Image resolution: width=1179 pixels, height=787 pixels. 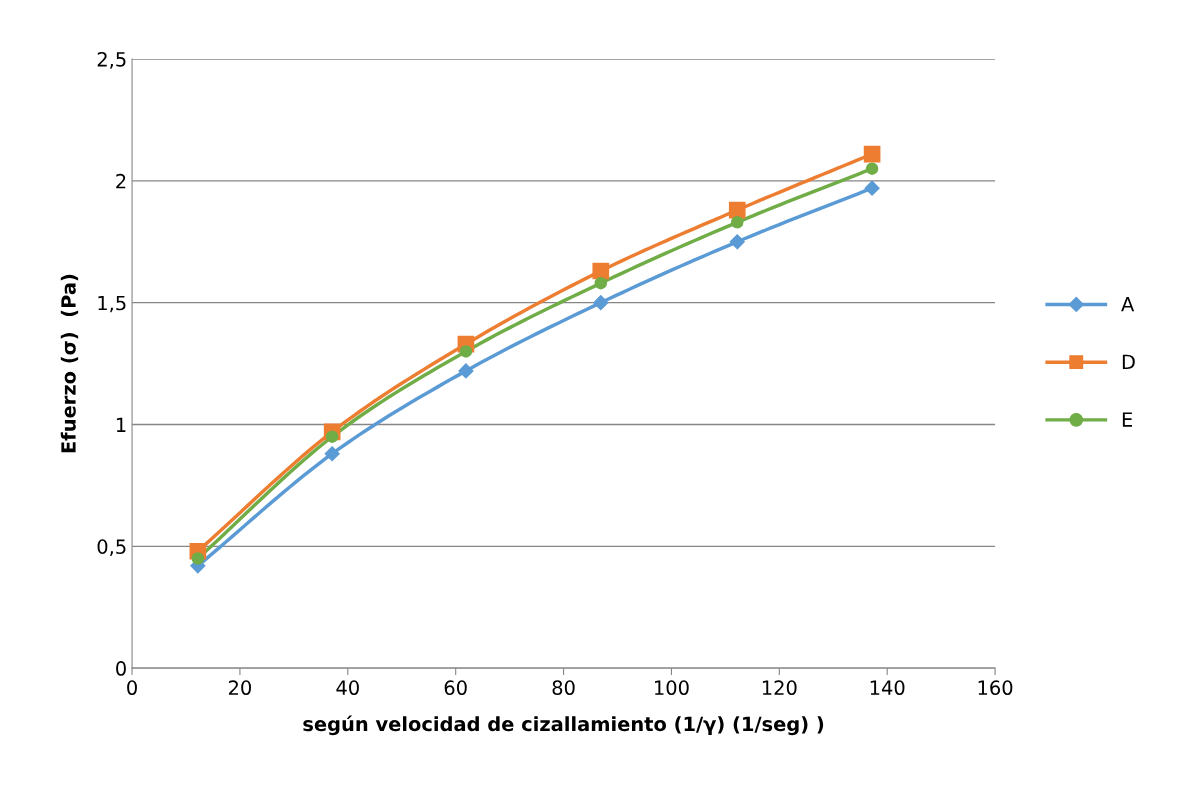 I want to click on y-tick-label: 1,5, so click(x=112, y=304).